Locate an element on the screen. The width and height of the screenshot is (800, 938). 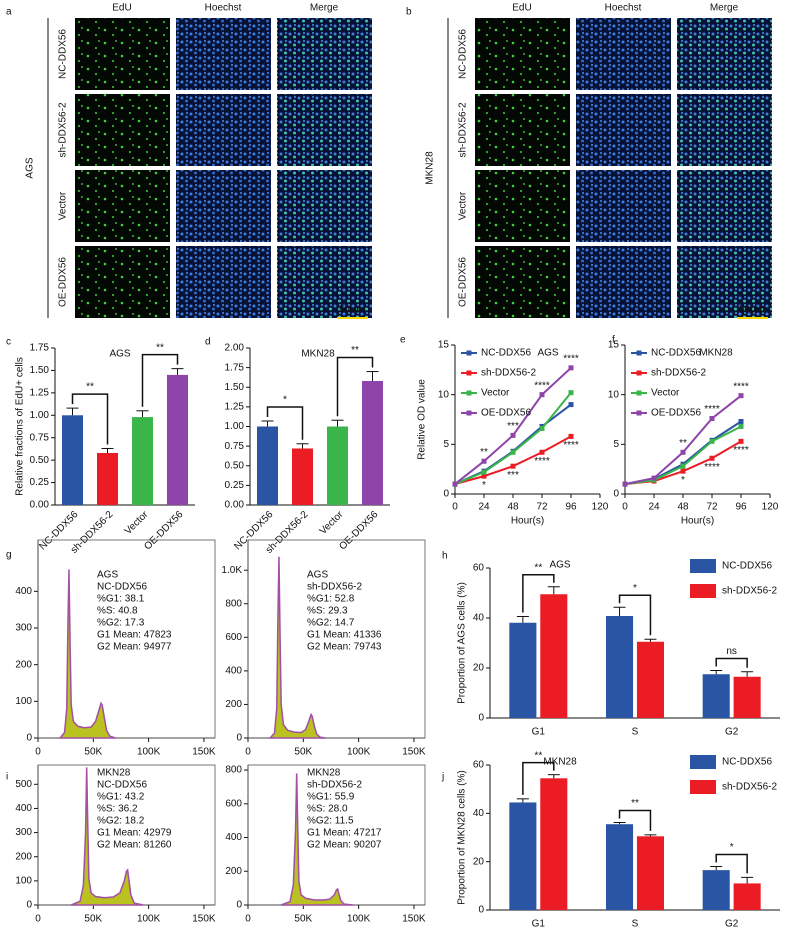
row-label: NC-DDX56 is located at coordinates (463, 54).